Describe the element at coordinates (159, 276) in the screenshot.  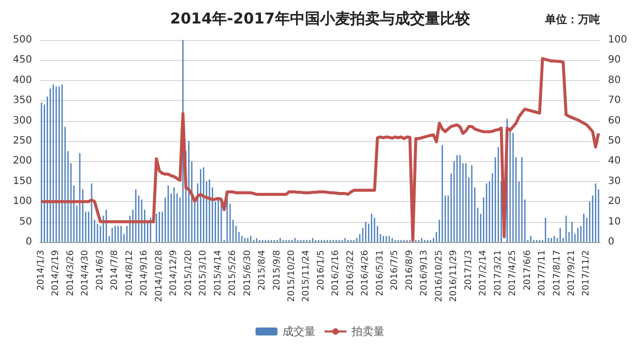
I see `x-tick-label: 2014/10/28` at that location.